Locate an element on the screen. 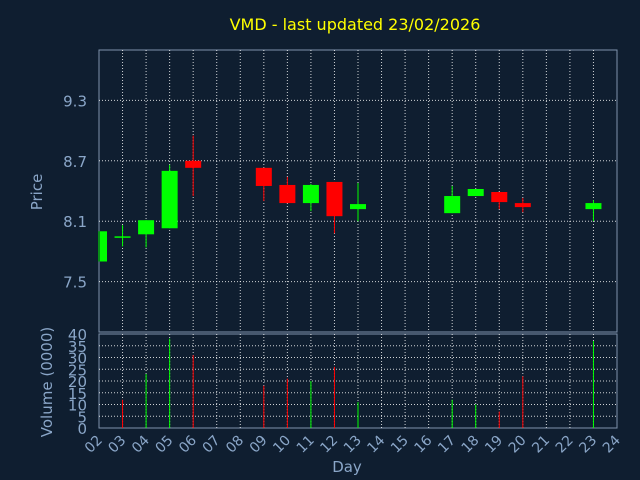  x-tick-label: 03 is located at coordinates (117, 445).